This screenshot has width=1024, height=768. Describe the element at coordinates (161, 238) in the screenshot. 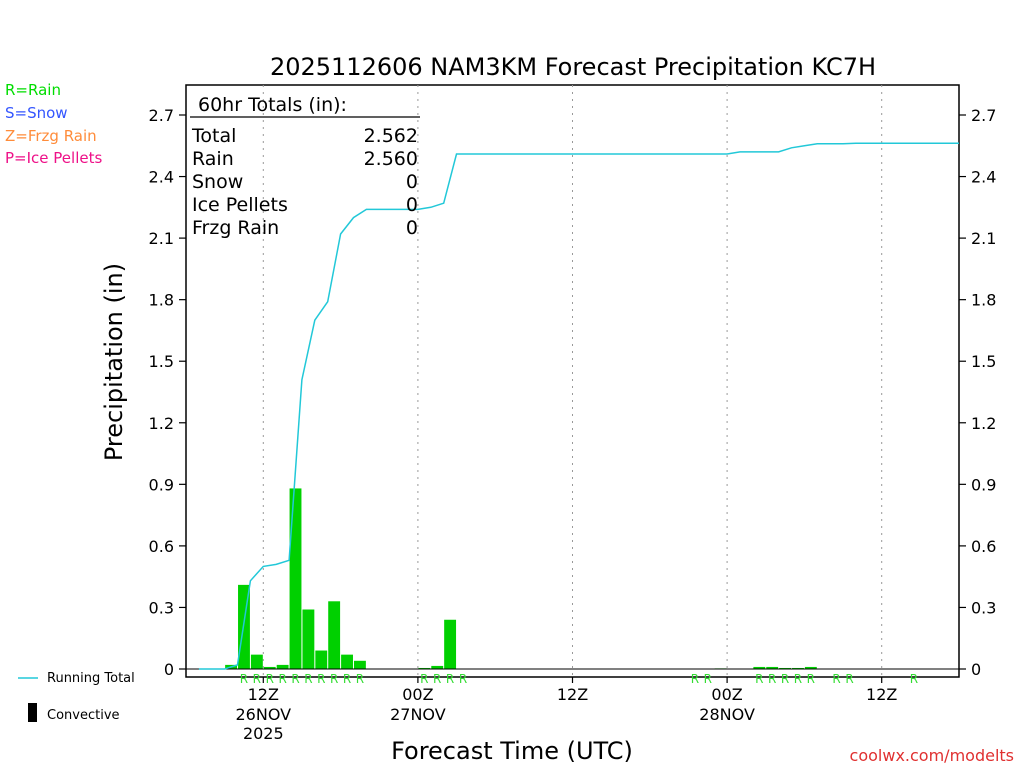

I see `y-tick-label-left: 2.1` at that location.